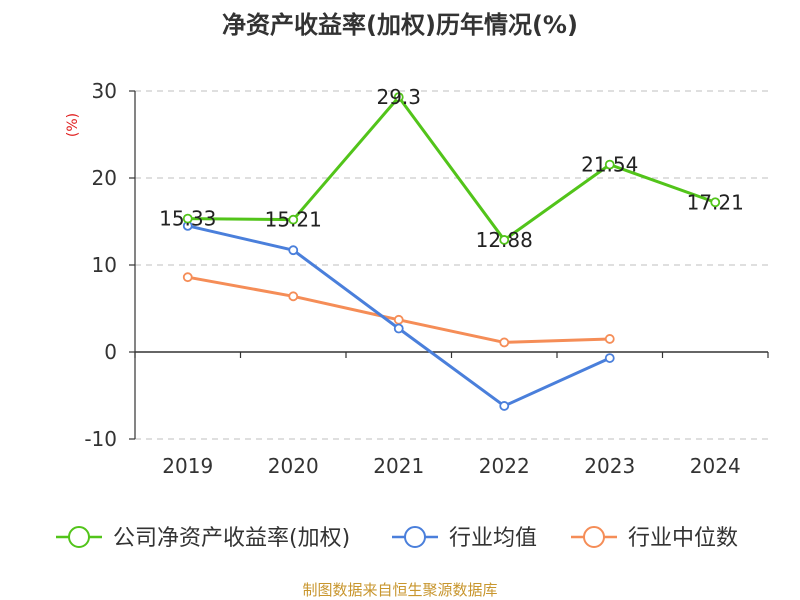 This screenshot has width=800, height=600. I want to click on data-label: 21.54, so click(609, 165).